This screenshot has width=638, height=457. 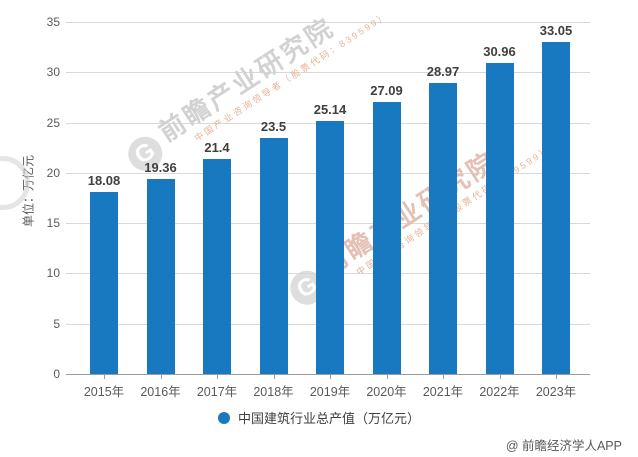 I want to click on y-tick-label: 10, so click(x=53, y=273).